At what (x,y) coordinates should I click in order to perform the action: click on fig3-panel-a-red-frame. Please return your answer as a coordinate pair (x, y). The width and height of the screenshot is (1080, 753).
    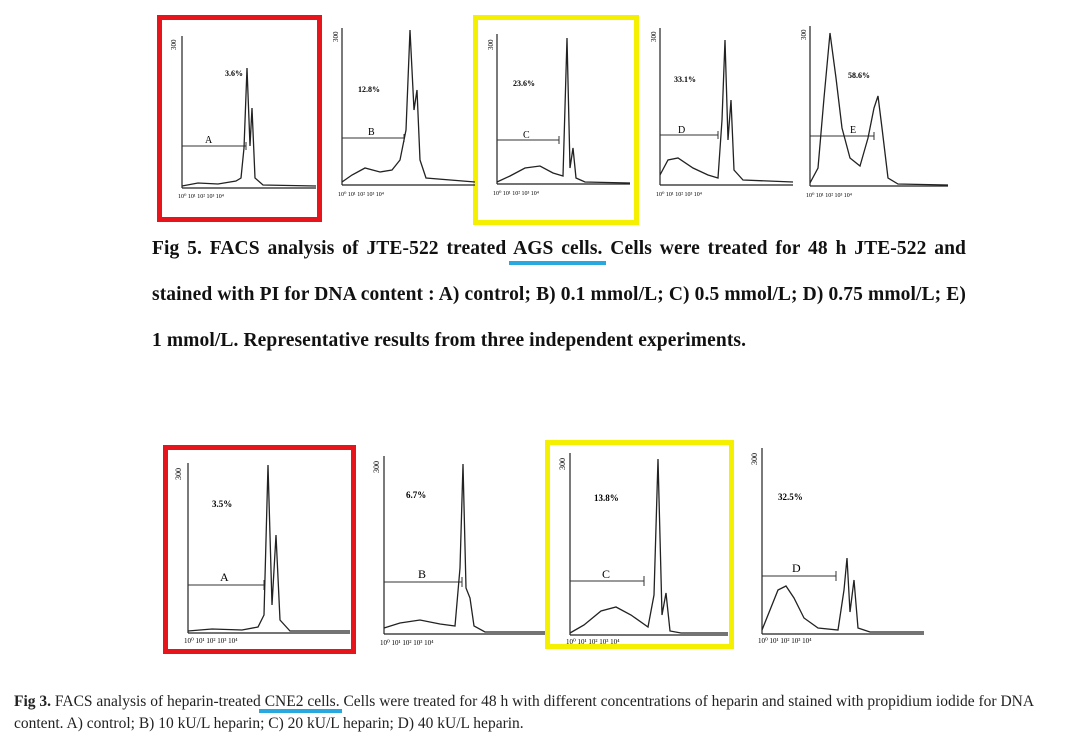
    Looking at the image, I should click on (259, 549).